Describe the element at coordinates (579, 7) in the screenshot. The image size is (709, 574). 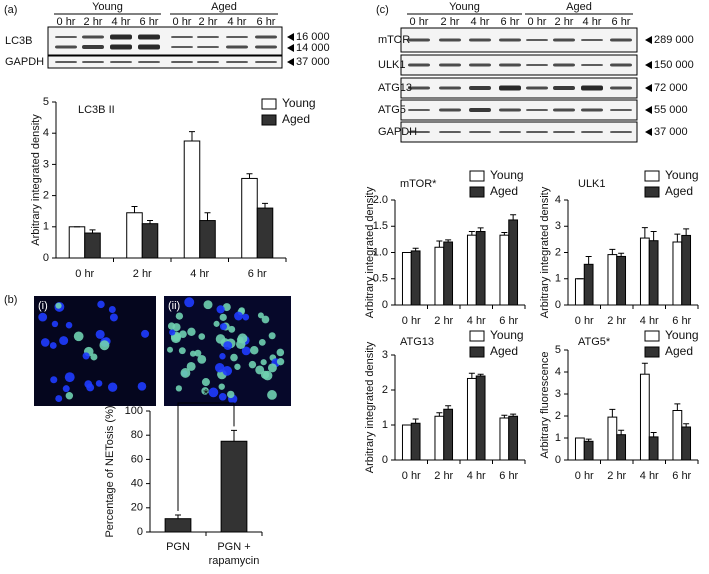
I see `group-label: Aged` at that location.